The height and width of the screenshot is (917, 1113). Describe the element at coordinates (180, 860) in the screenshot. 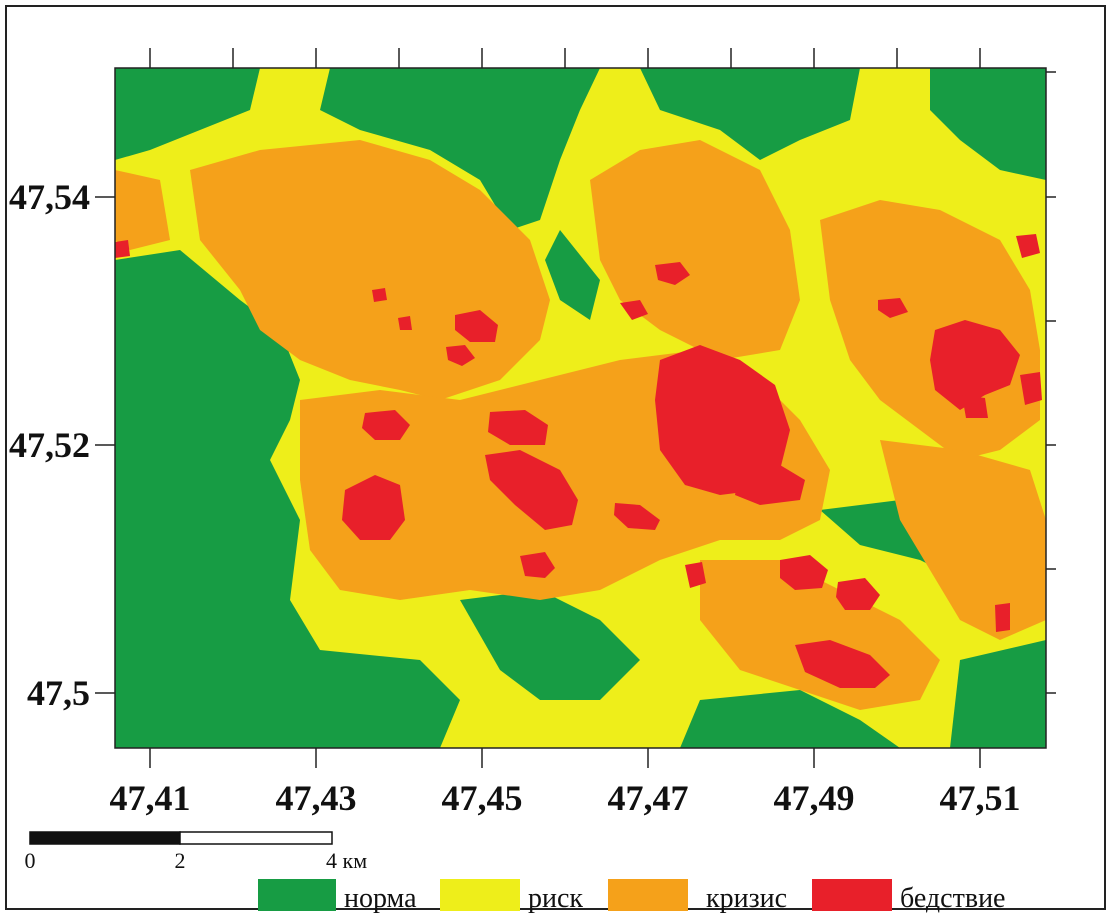

I see `scale-label-2: 2` at that location.